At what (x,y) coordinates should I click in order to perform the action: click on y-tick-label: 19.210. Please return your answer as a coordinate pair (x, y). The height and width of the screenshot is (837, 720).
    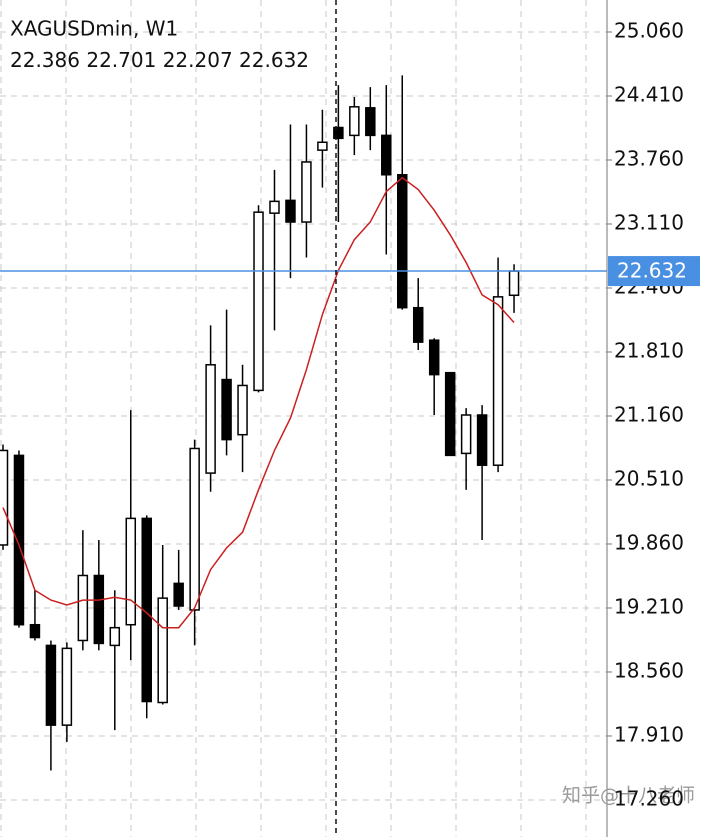
    Looking at the image, I should click on (649, 606).